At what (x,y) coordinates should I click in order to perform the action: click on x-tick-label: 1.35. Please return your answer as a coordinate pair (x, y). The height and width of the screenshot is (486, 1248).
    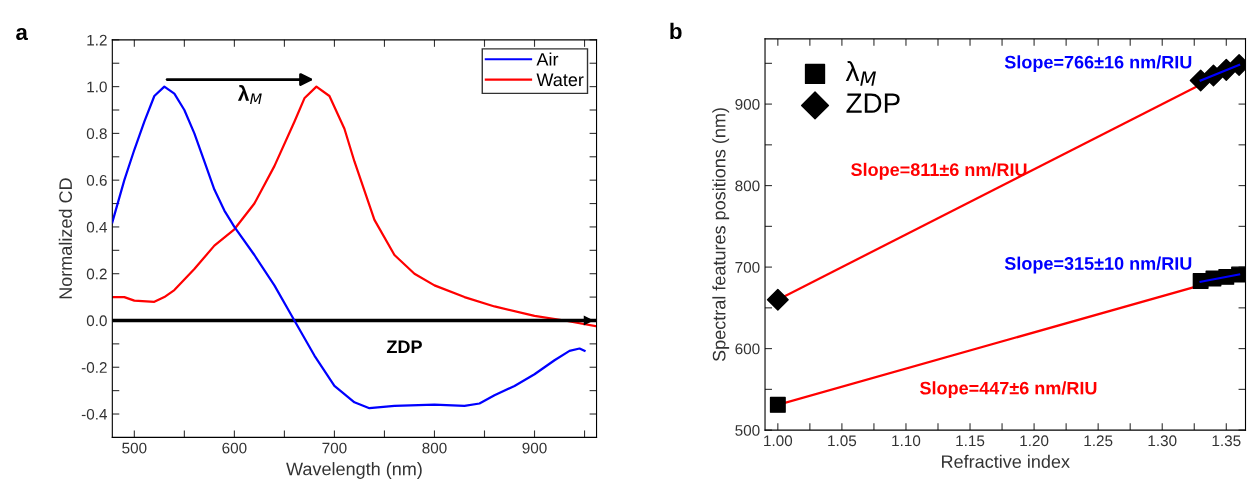
    Looking at the image, I should click on (1226, 441).